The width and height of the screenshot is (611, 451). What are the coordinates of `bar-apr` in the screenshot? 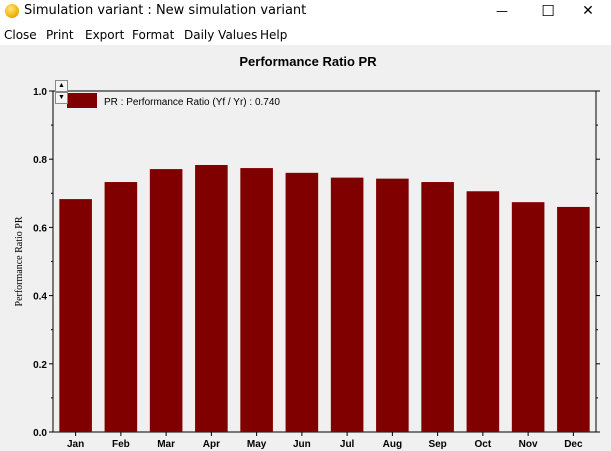 It's located at (211, 298).